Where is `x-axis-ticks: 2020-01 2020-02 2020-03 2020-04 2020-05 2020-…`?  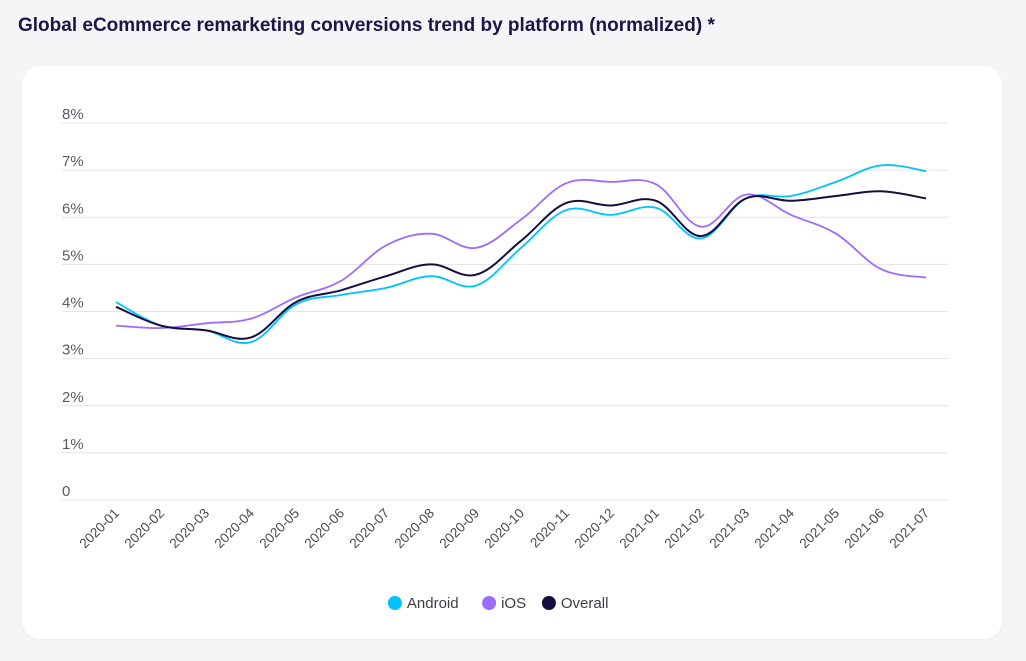
x-axis-ticks: 2020-01 2020-02 2020-03 2020-04 2020-05 2020-… is located at coordinates (504, 528).